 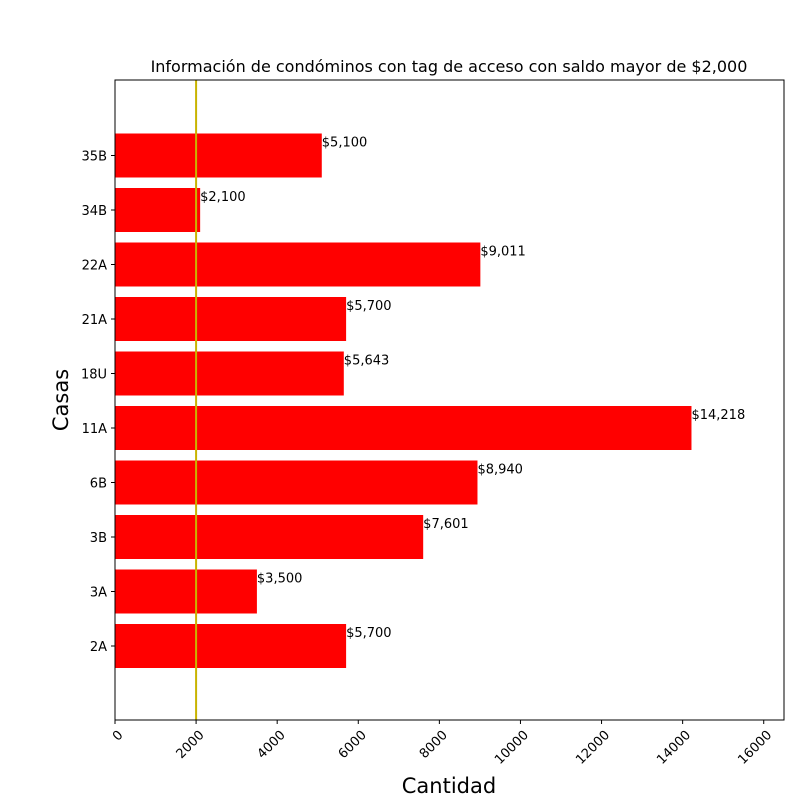 What do you see at coordinates (94, 375) in the screenshot?
I see `y-tick-label: 18U` at bounding box center [94, 375].